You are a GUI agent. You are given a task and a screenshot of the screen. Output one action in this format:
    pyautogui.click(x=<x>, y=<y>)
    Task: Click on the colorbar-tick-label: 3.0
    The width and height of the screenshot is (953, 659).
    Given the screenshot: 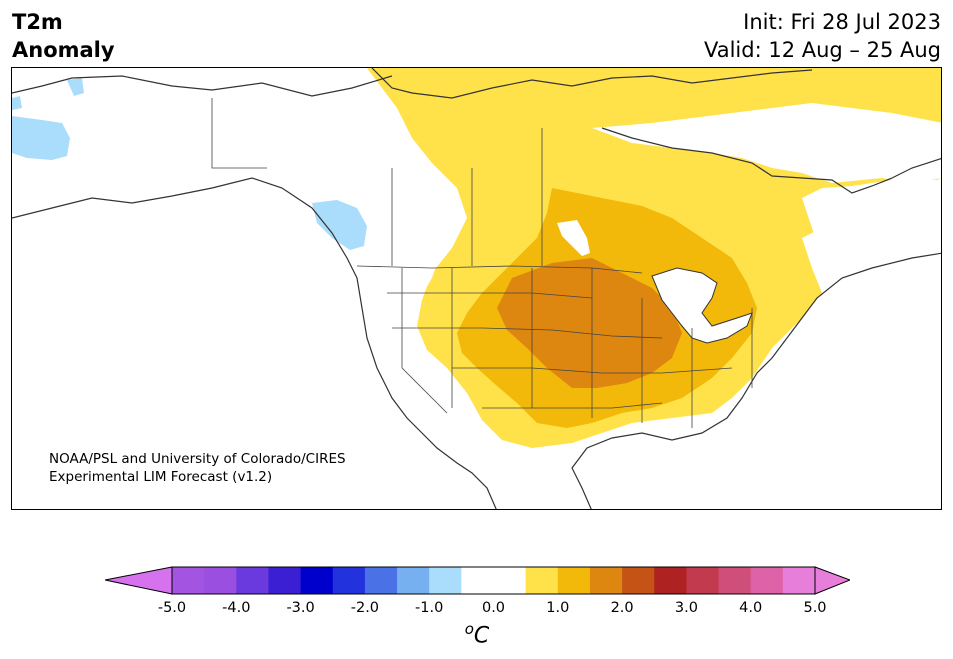 What is the action you would take?
    pyautogui.click(x=686, y=608)
    